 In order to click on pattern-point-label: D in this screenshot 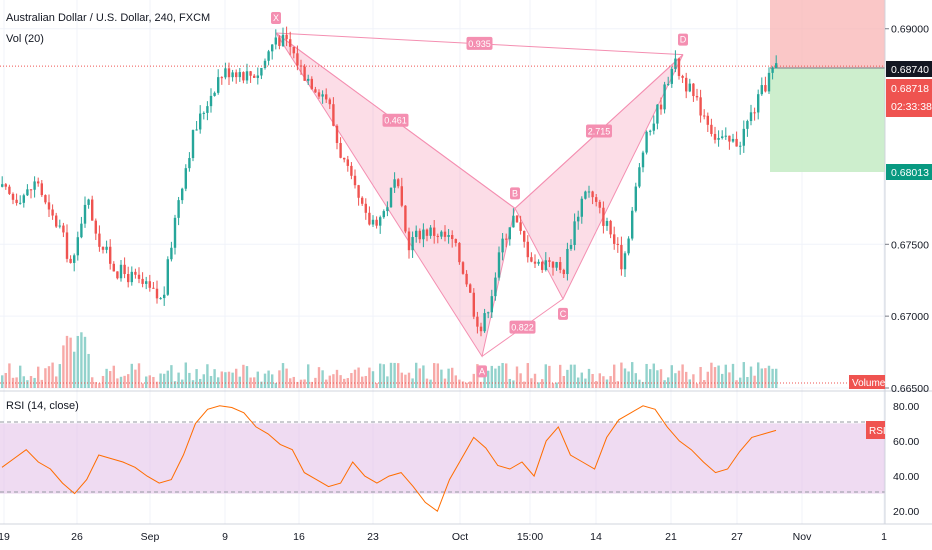, I will do `click(683, 40)`.